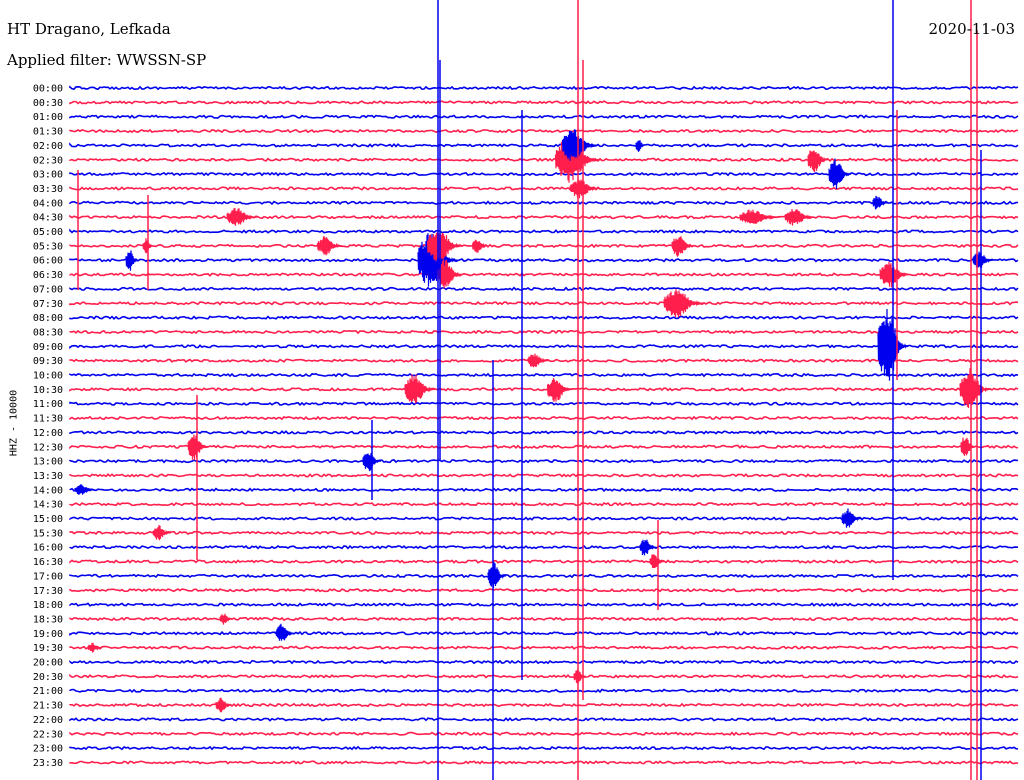  Describe the element at coordinates (89, 29) in the screenshot. I see `station-title: HT Dragano, Lefkada` at that location.